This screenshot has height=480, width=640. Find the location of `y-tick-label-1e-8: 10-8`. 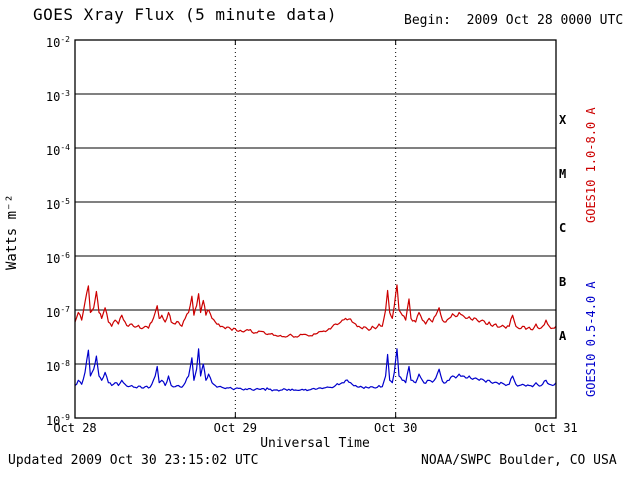

y-tick-label-1e-8: 10-8 is located at coordinates (57, 366).